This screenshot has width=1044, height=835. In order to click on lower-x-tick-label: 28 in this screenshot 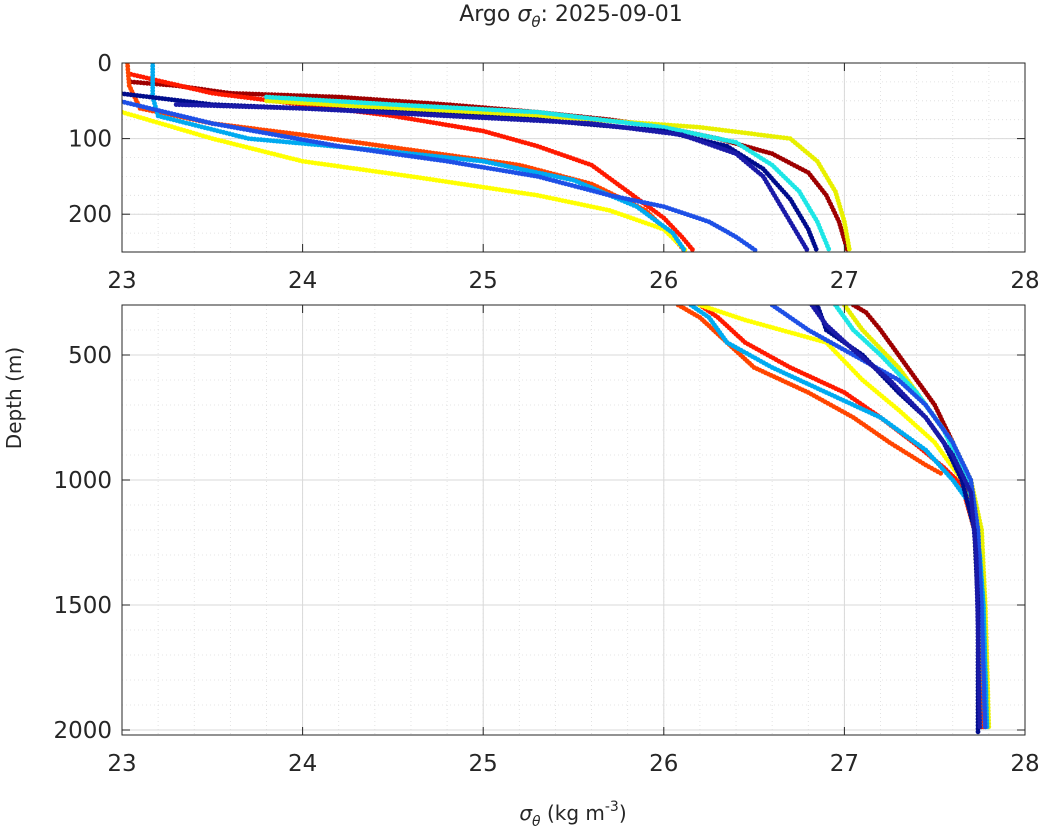, I will do `click(1024, 764)`.